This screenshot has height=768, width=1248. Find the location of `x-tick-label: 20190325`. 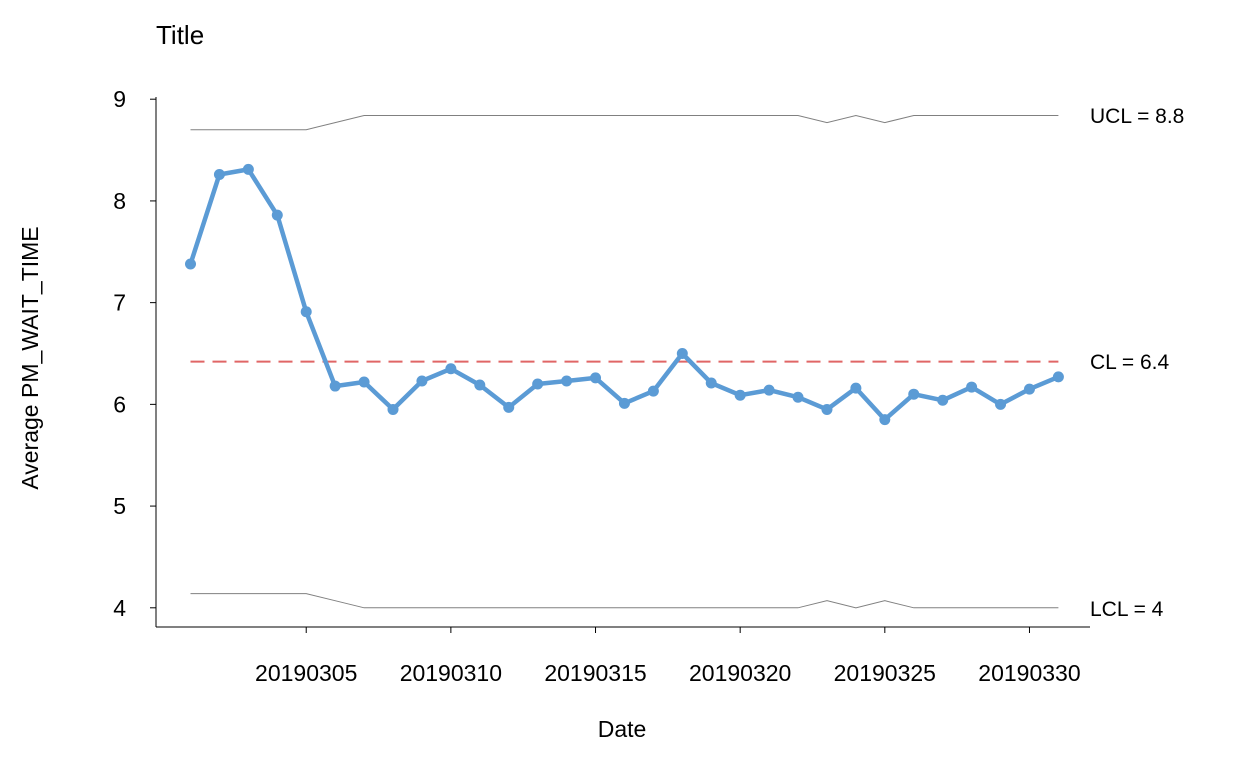

x-tick-label: 20190325 is located at coordinates (885, 673).